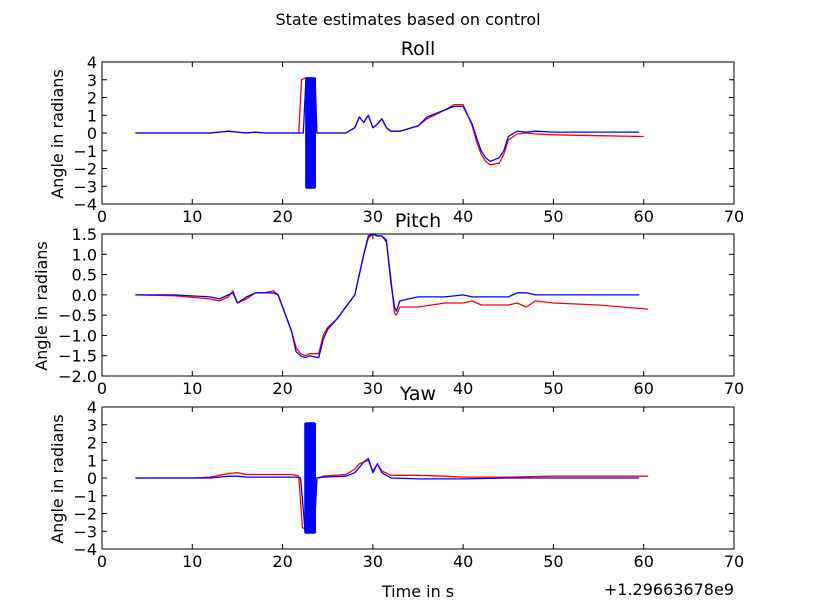 This screenshot has width=815, height=615. What do you see at coordinates (553, 388) in the screenshot?
I see `pitch-x-tick-label: 50` at bounding box center [553, 388].